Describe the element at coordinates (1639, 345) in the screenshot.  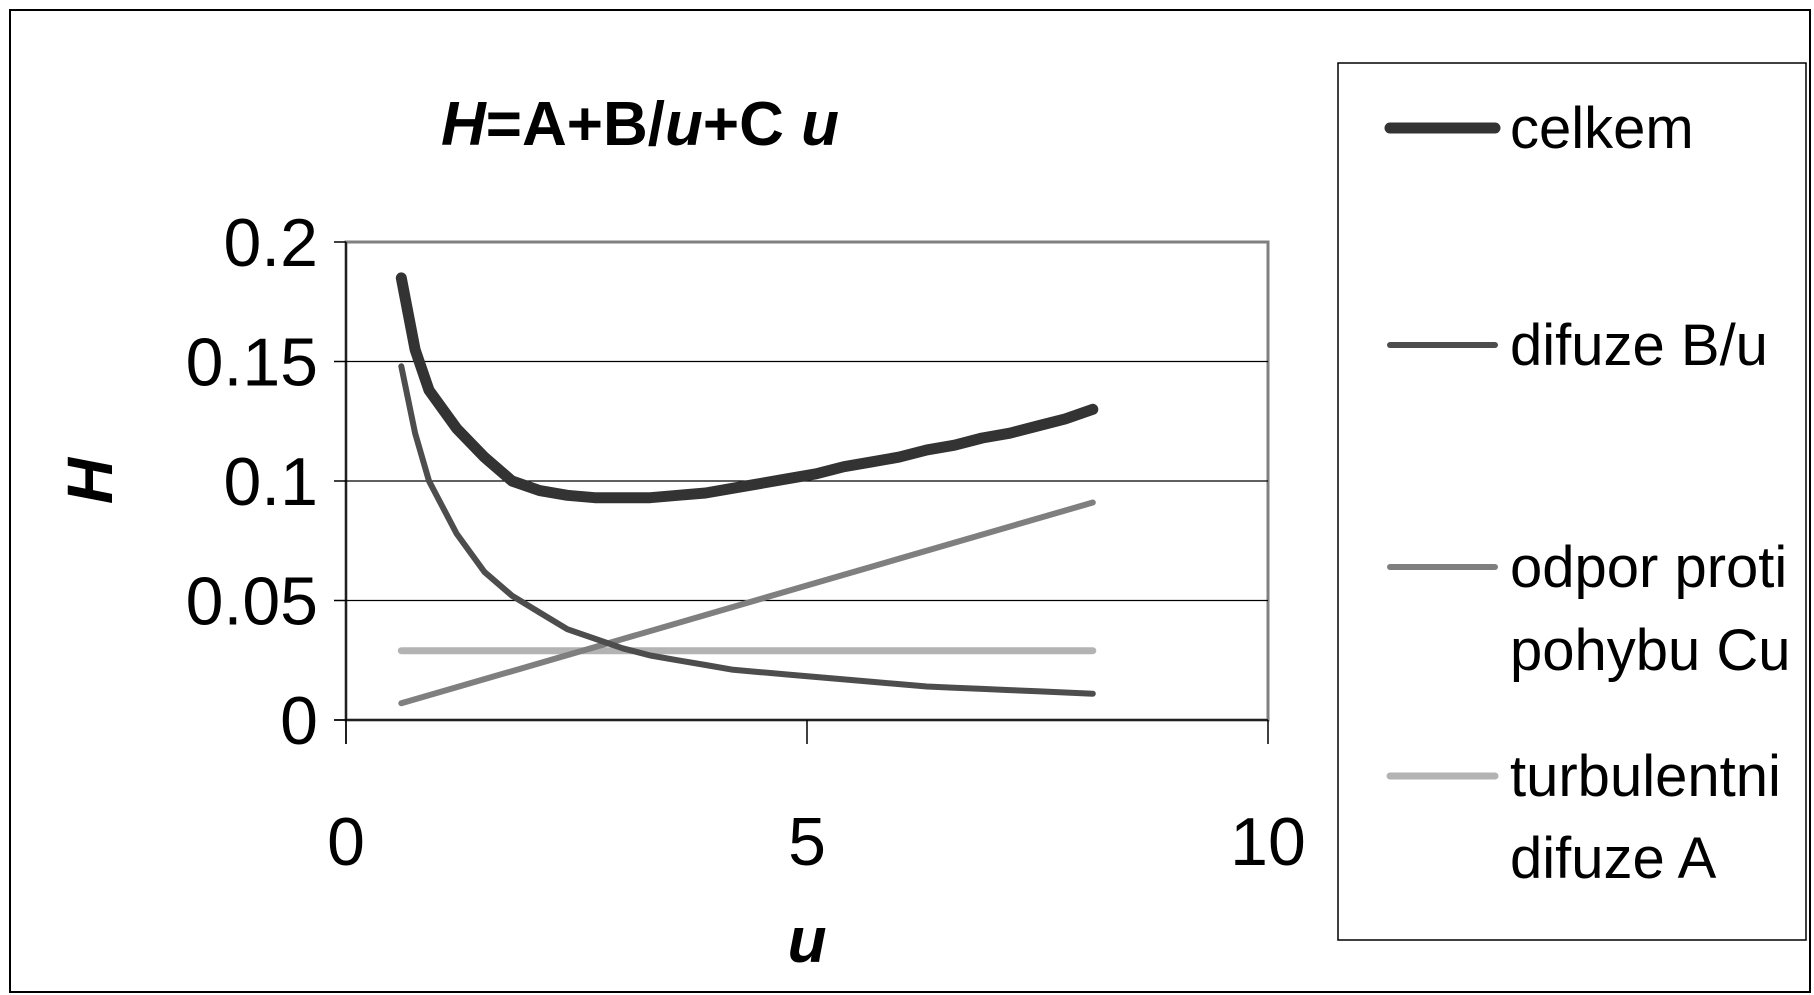
I see `legend-label-1: difuze B/u` at that location.